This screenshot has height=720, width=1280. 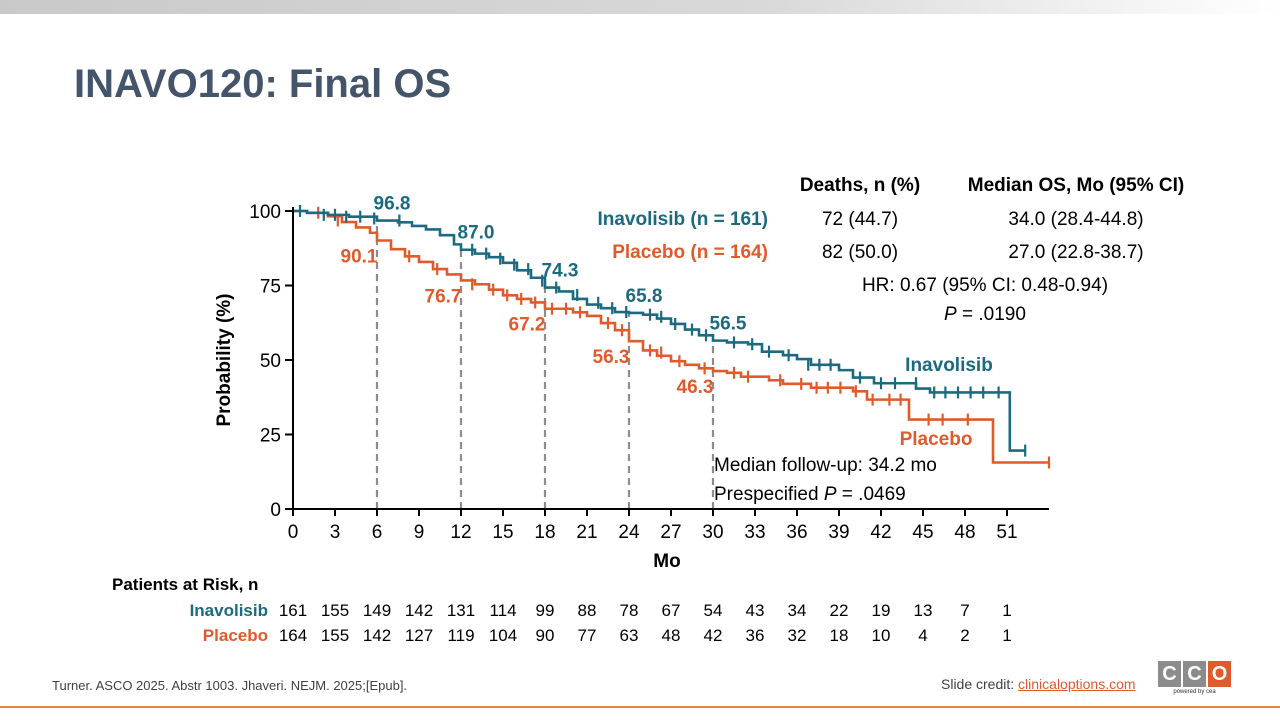 I want to click on inavolisib-table-label: Inavolisib (n = 161), so click(x=682, y=219).